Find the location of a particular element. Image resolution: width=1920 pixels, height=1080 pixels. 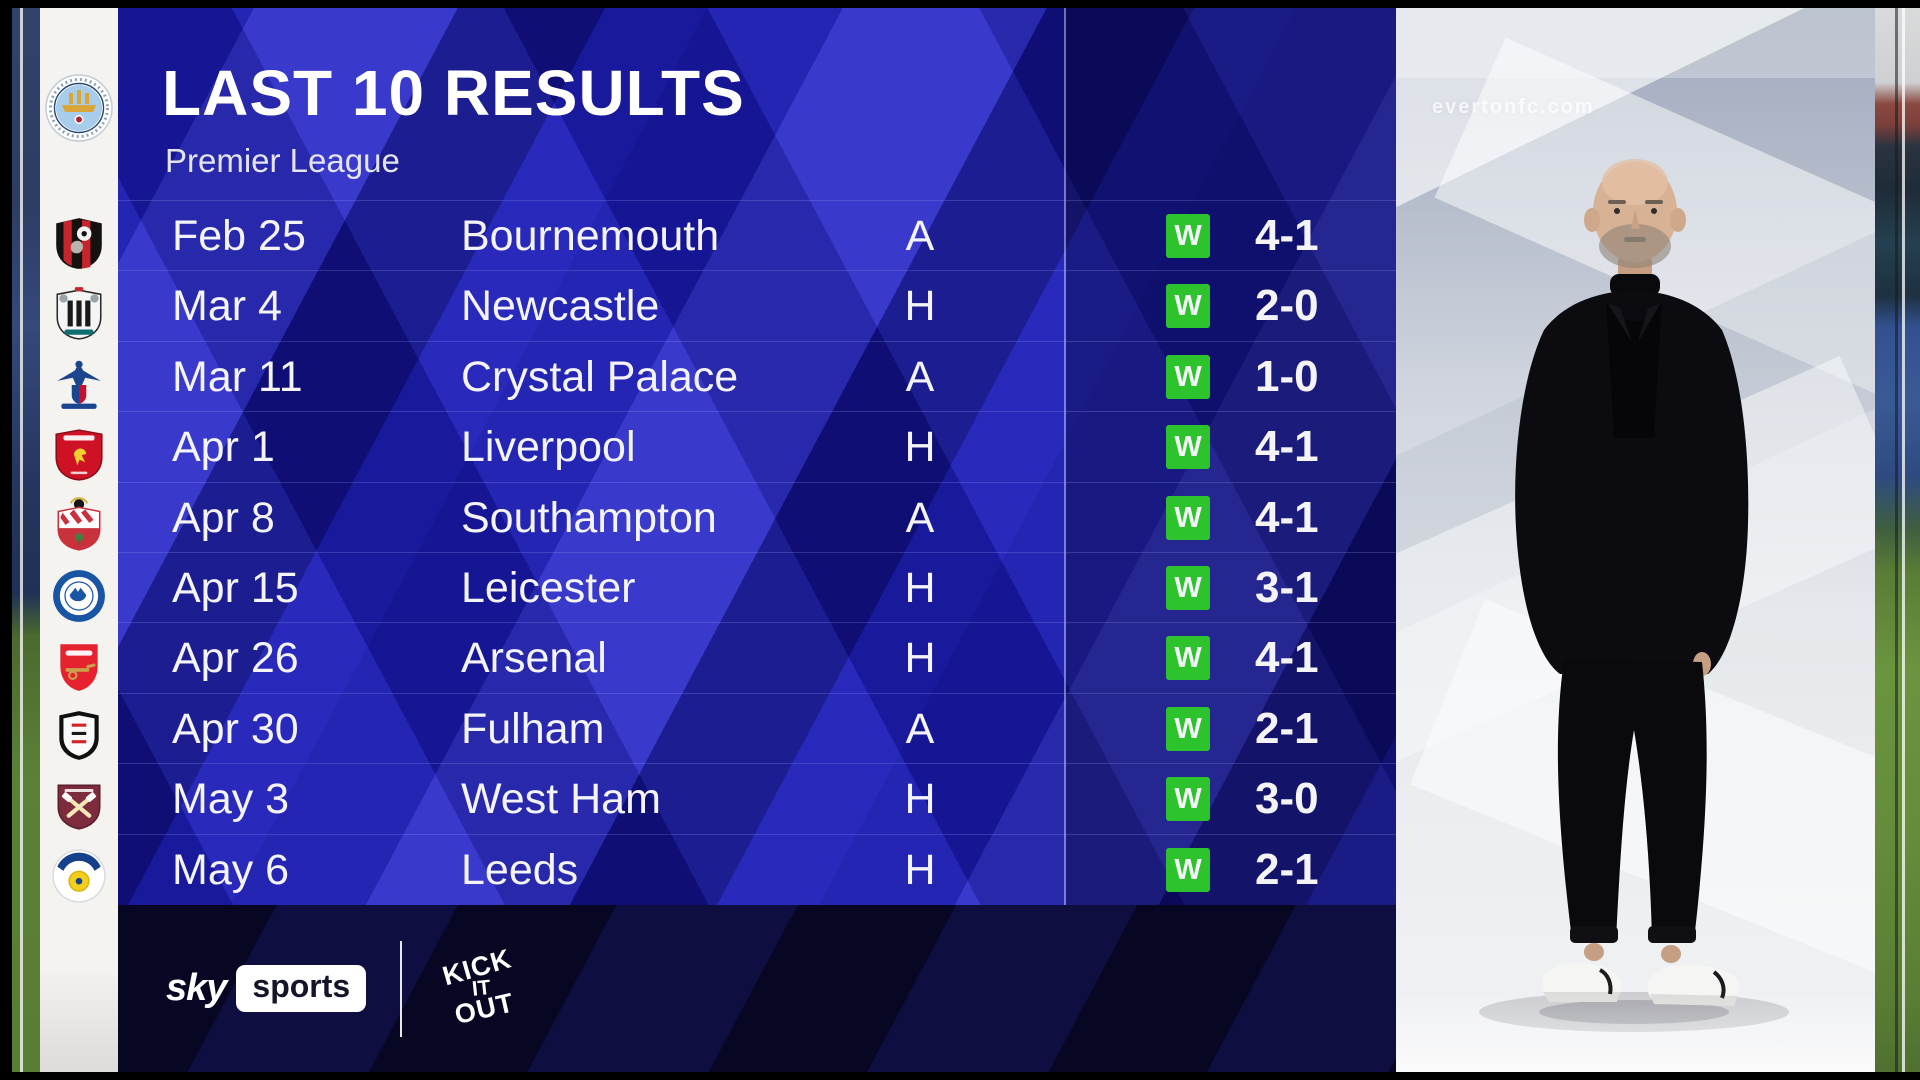

broadcast-video-sliver-left is located at coordinates (26, 540).